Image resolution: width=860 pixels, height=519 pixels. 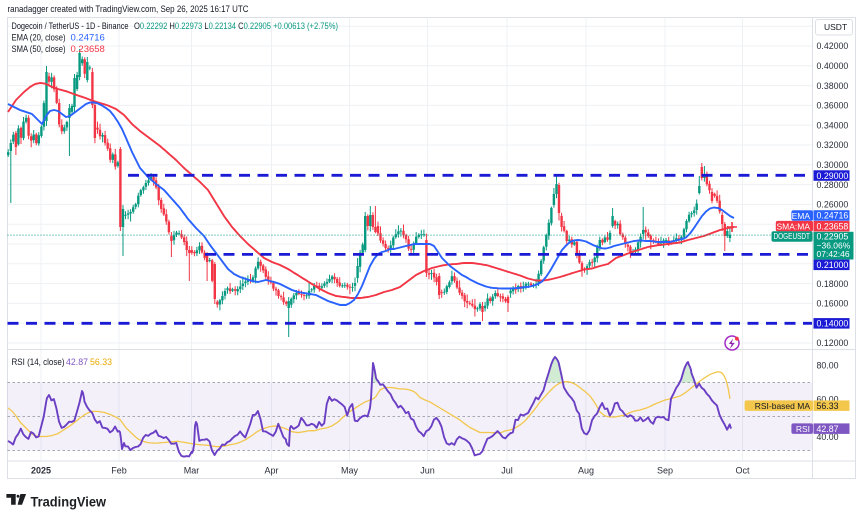 What do you see at coordinates (833, 125) in the screenshot?
I see `svg-text: 0.34000` at bounding box center [833, 125].